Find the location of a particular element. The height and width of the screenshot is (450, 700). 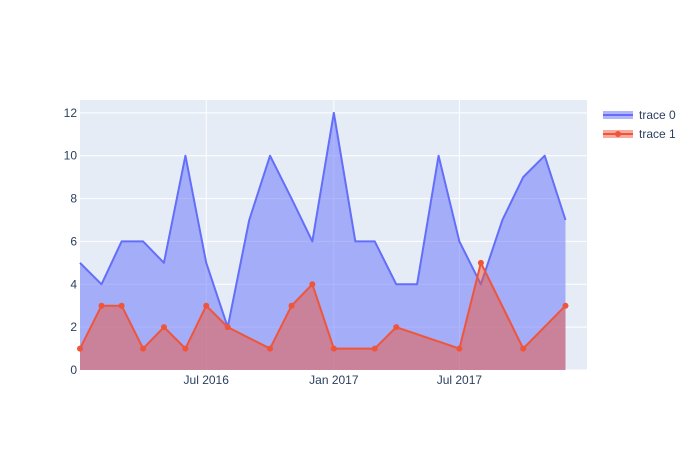

y-tick-label: 12 is located at coordinates (71, 113).